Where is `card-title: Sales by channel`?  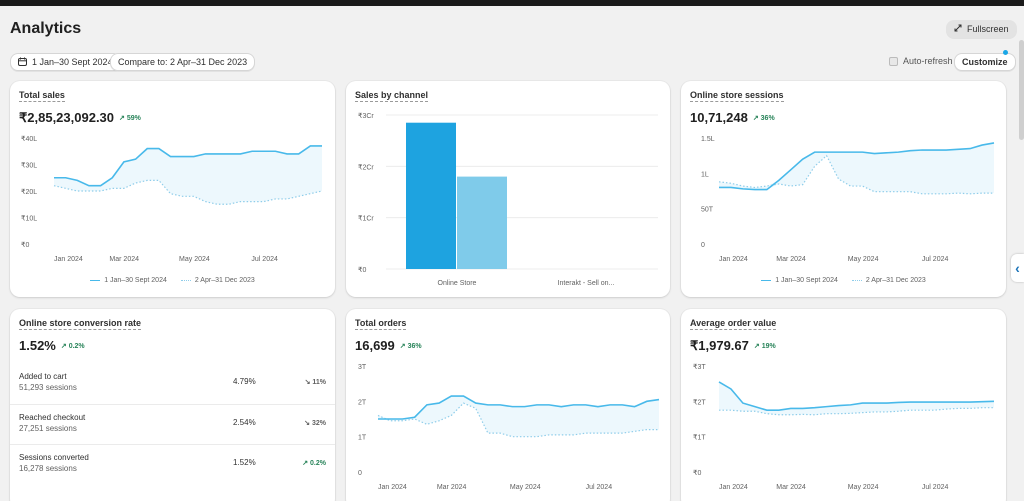
card-title: Sales by channel is located at coordinates (392, 96).